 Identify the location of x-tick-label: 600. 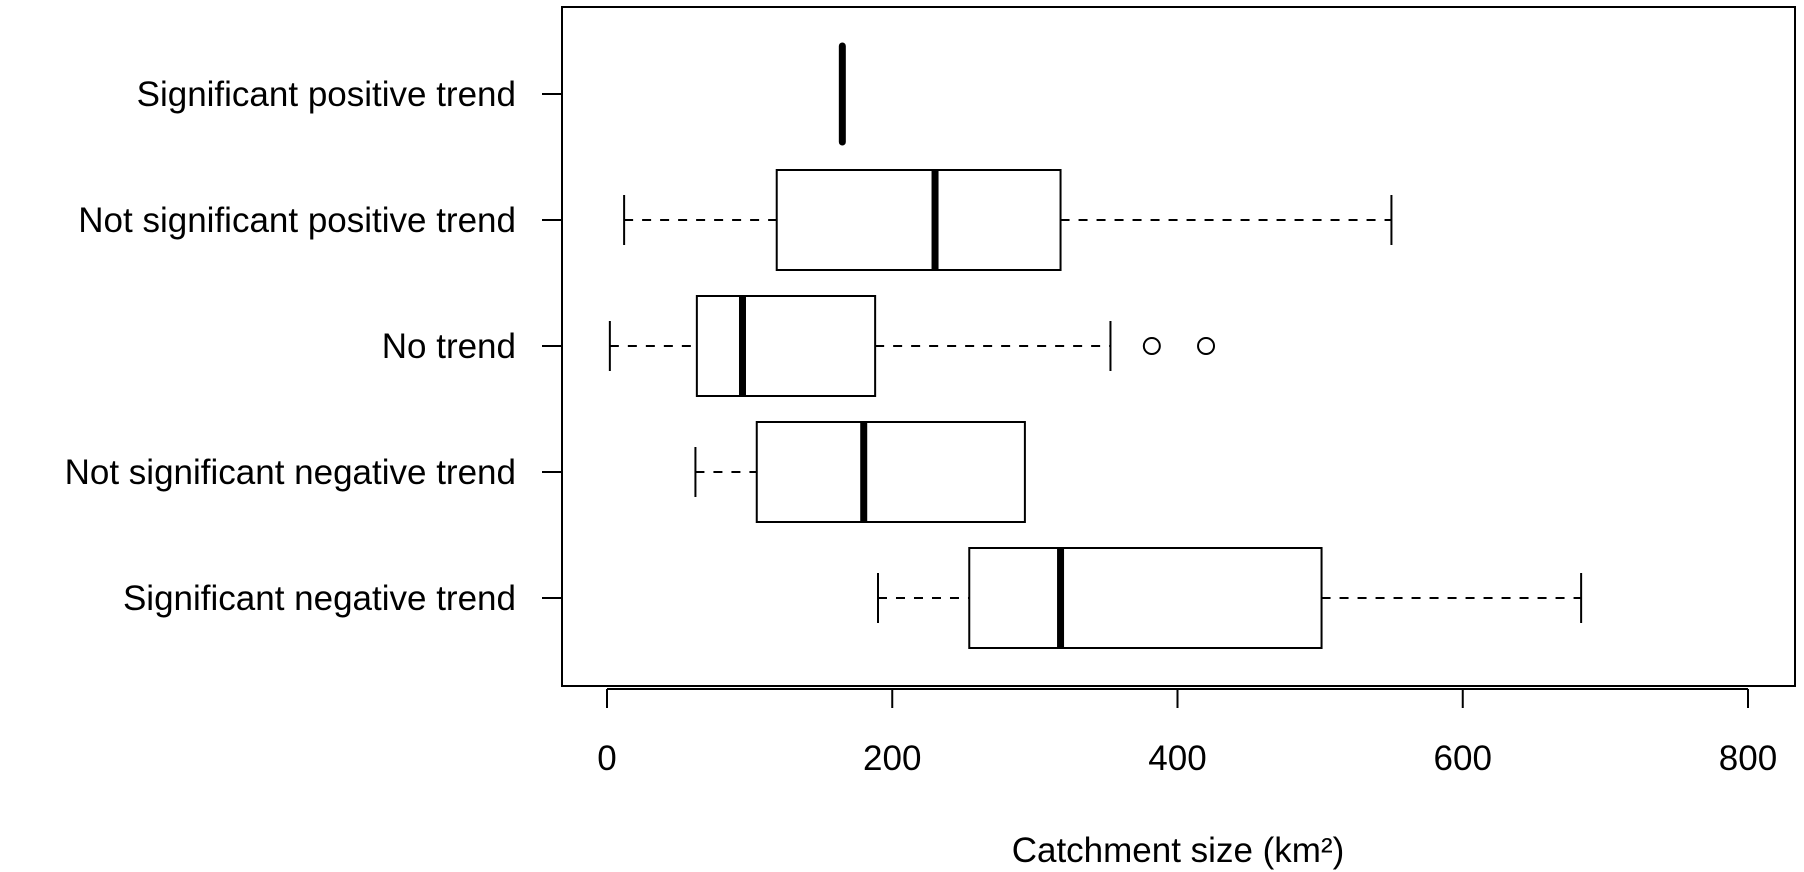
(1463, 758).